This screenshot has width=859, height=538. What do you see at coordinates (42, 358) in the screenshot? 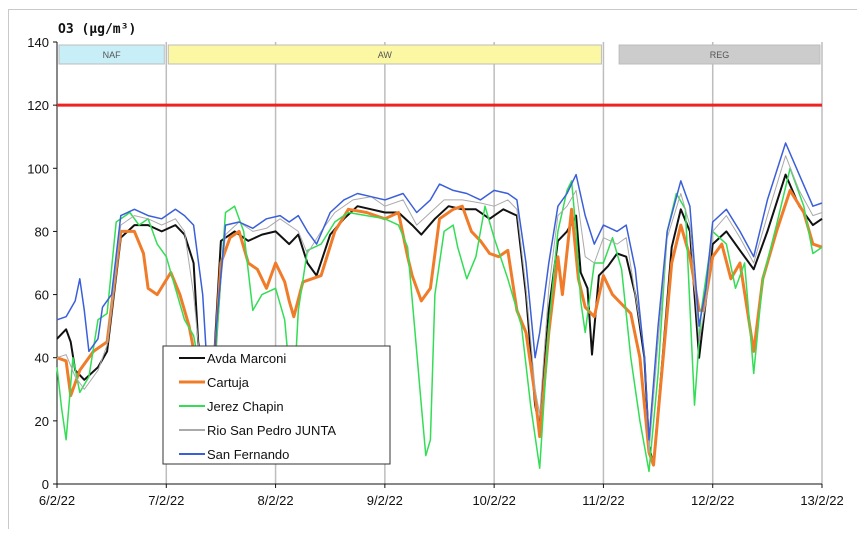
I see `y-tick-label: 40` at bounding box center [42, 358].